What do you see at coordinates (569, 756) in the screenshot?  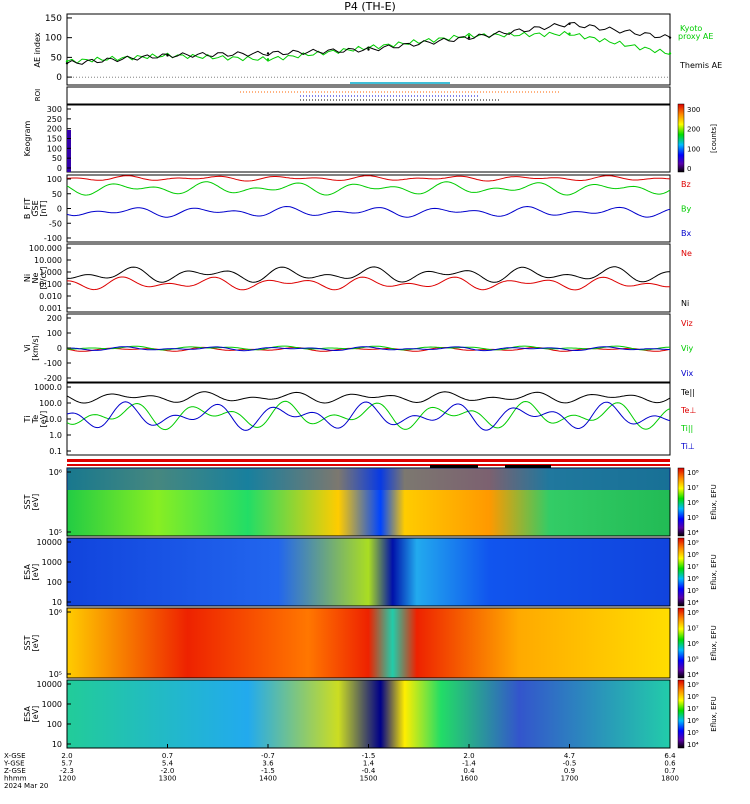 I see `footer-value-x: 4.7` at bounding box center [569, 756].